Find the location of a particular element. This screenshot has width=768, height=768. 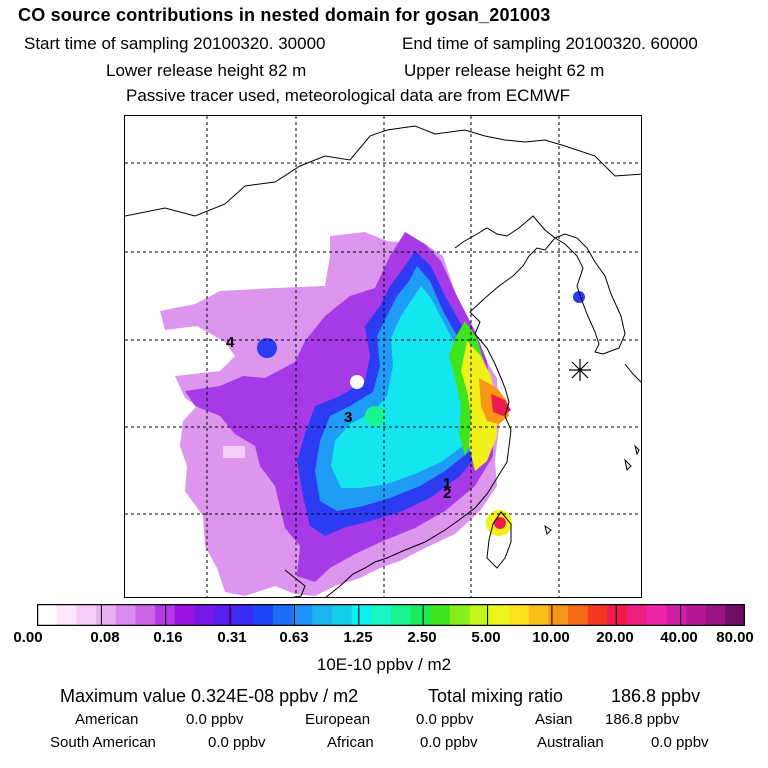

colorbar is located at coordinates (391, 615).